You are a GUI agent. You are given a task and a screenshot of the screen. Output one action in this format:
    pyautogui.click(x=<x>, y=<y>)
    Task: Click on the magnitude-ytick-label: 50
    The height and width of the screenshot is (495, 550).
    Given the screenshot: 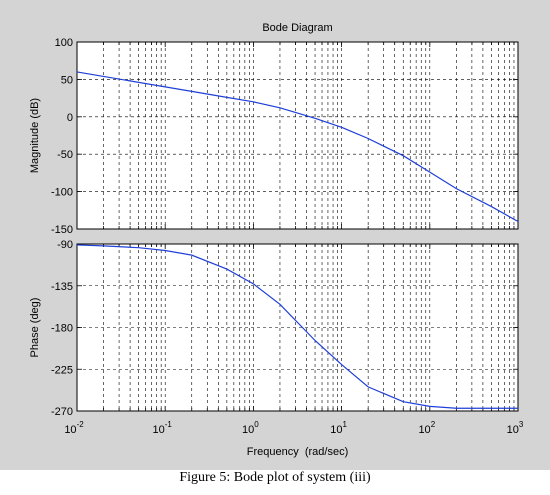 What is the action you would take?
    pyautogui.click(x=67, y=80)
    